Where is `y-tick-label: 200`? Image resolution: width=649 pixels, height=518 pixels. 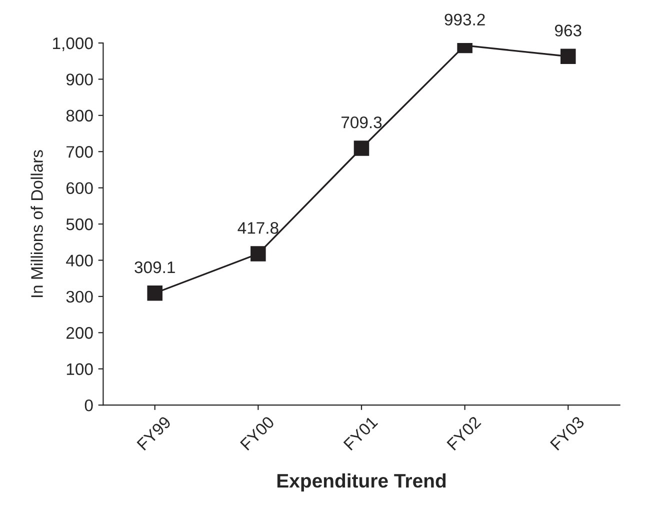
y-tick-label: 200 is located at coordinates (79, 333).